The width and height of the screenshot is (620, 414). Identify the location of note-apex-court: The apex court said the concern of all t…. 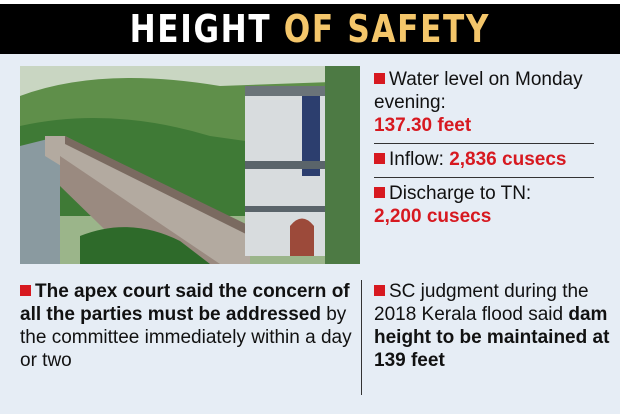
(186, 326).